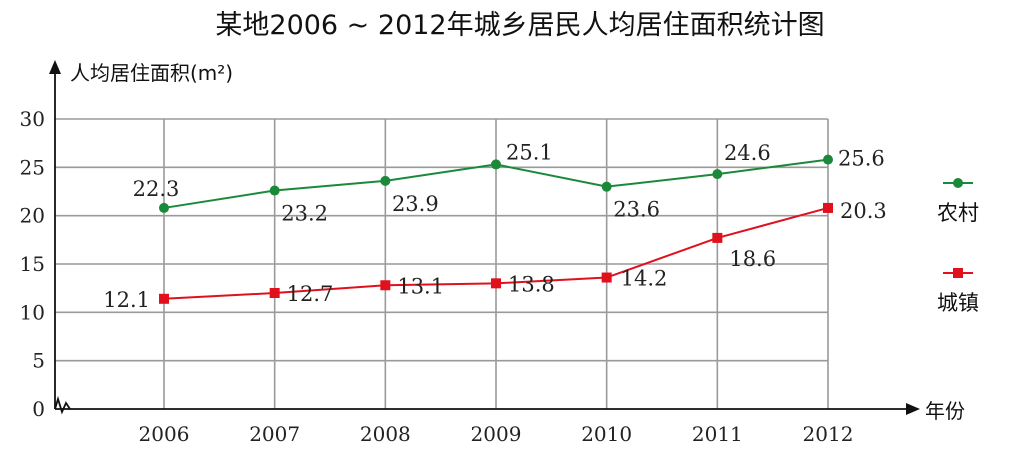  Describe the element at coordinates (913, 409) in the screenshot. I see `x-axis-arrow` at that location.